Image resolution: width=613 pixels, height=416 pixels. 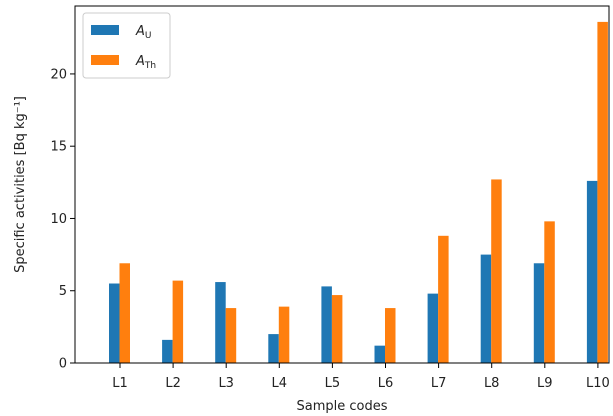 I want to click on bar-u-l5, so click(x=326, y=324).